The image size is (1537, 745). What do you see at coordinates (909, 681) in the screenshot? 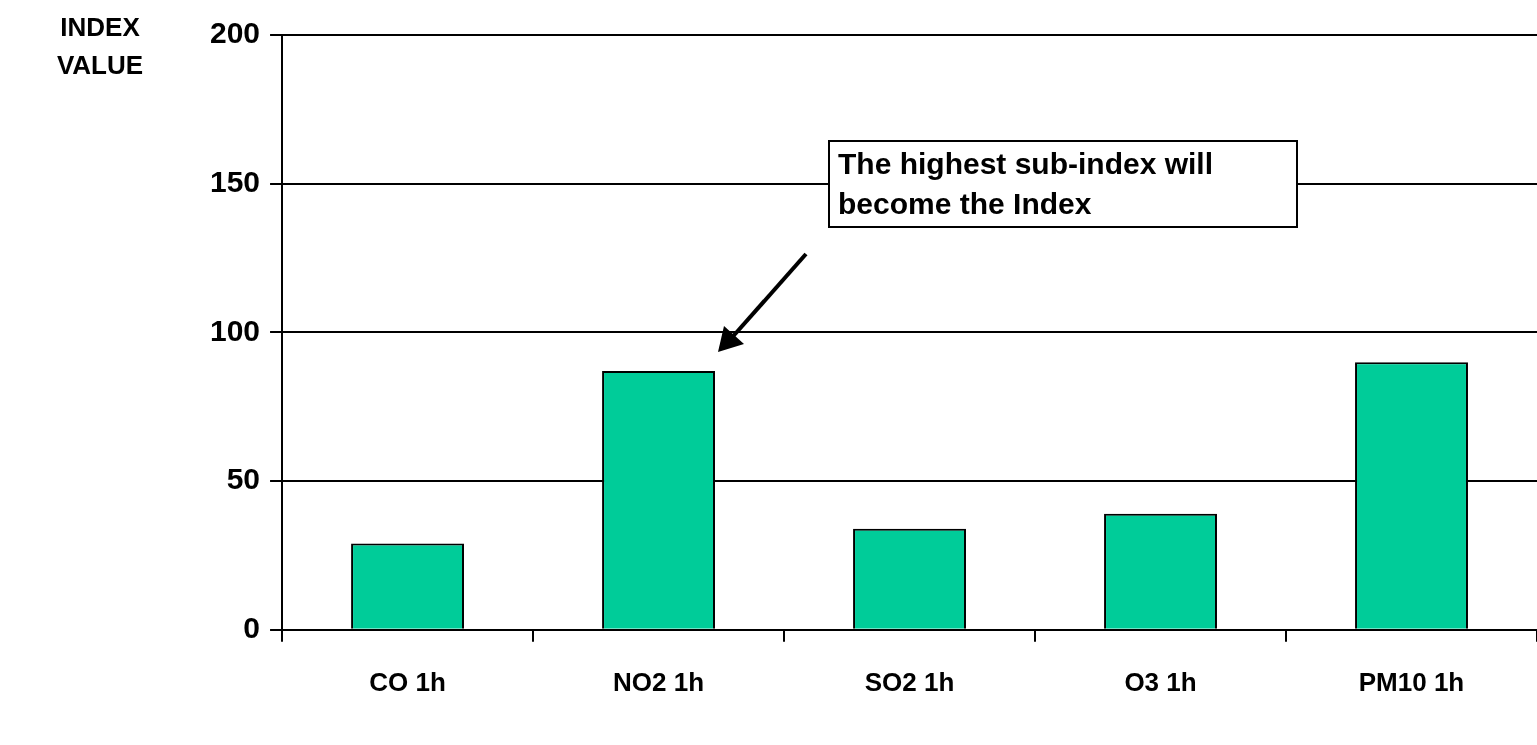
I see `x-tick-label: SO2 1h` at bounding box center [909, 681].